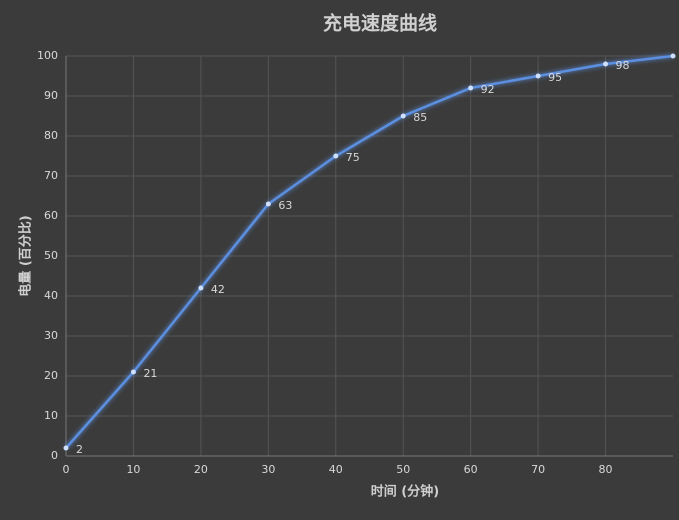 The height and width of the screenshot is (520, 679). I want to click on y-tick-label: 40, so click(51, 295).